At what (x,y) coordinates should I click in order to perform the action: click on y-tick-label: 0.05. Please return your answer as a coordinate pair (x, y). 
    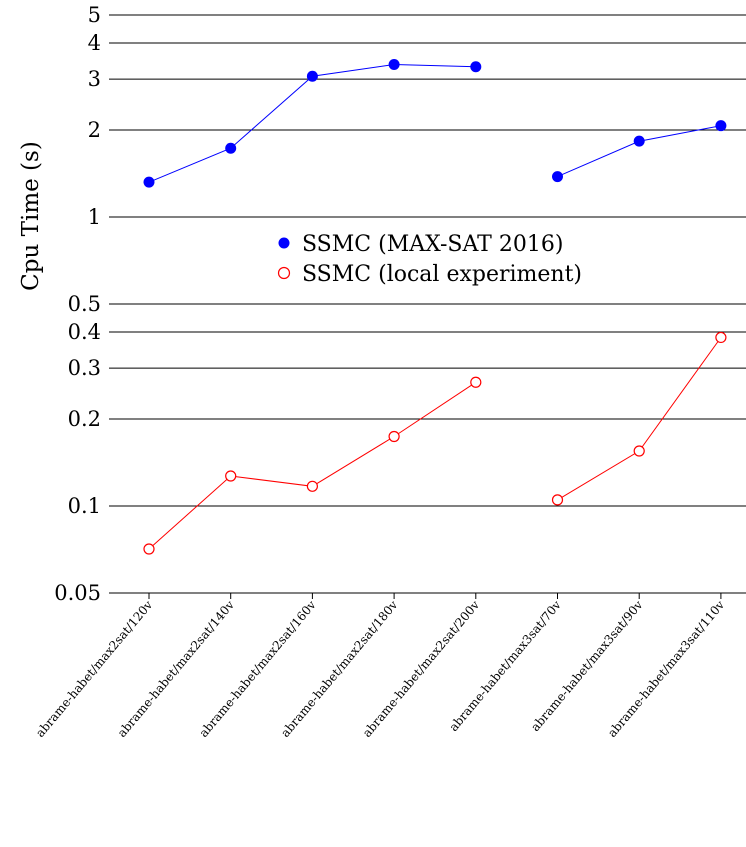
    Looking at the image, I should click on (77, 593).